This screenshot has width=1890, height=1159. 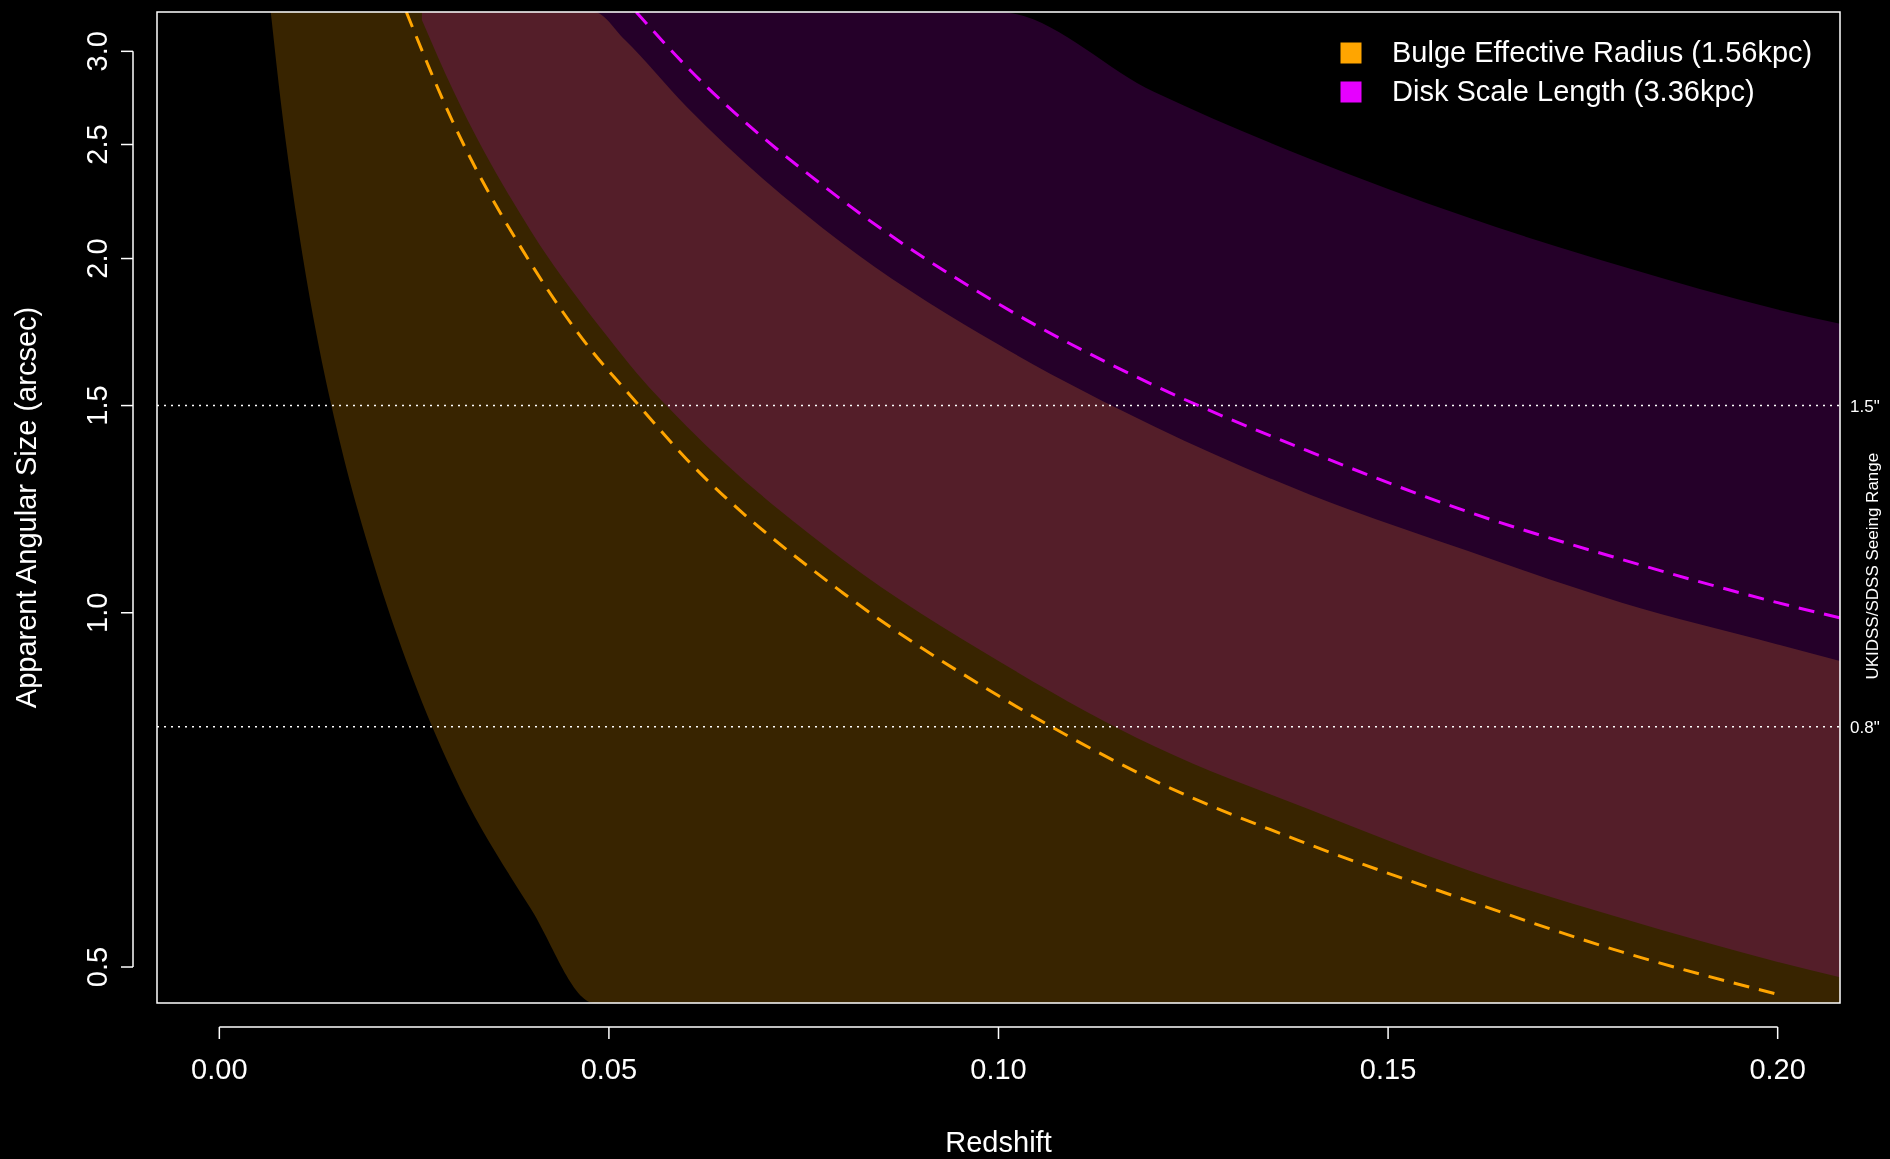 What do you see at coordinates (1865, 406) in the screenshot?
I see `ref-line-label: 1.5"` at bounding box center [1865, 406].